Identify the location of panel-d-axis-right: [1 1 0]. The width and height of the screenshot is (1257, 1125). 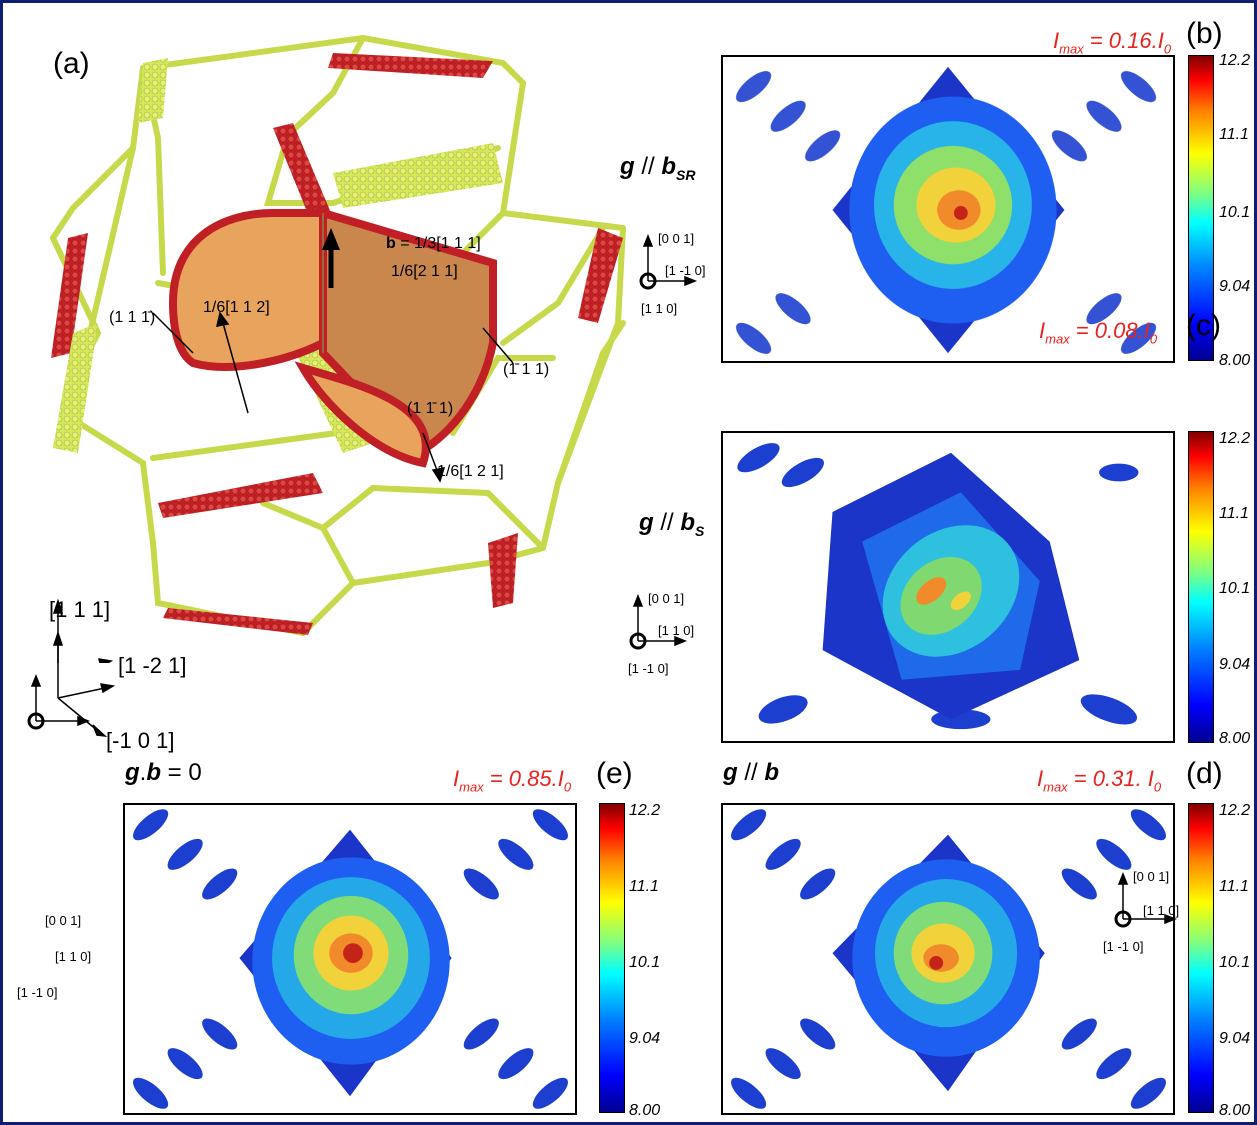
(1161, 910).